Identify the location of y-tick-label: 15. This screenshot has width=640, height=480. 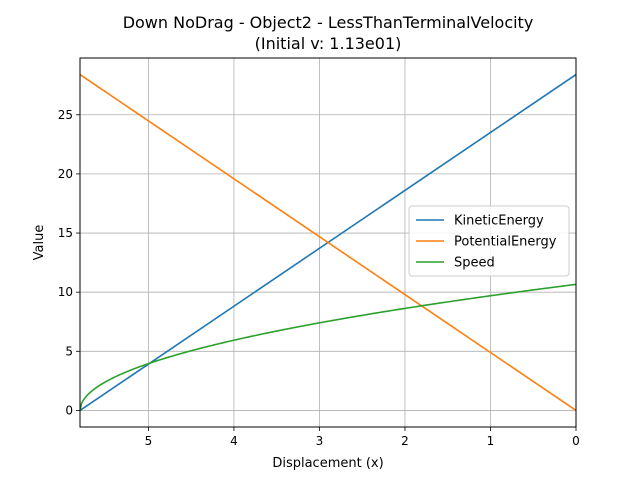
(65, 233).